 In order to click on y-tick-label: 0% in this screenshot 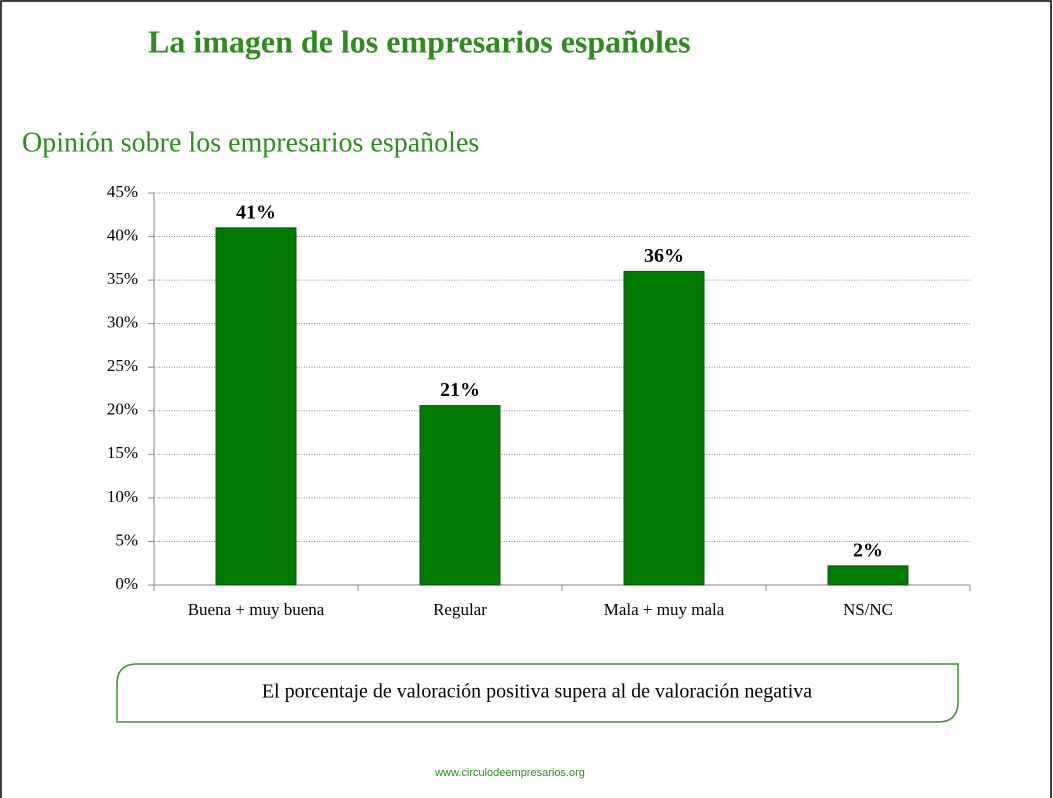, I will do `click(126, 583)`.